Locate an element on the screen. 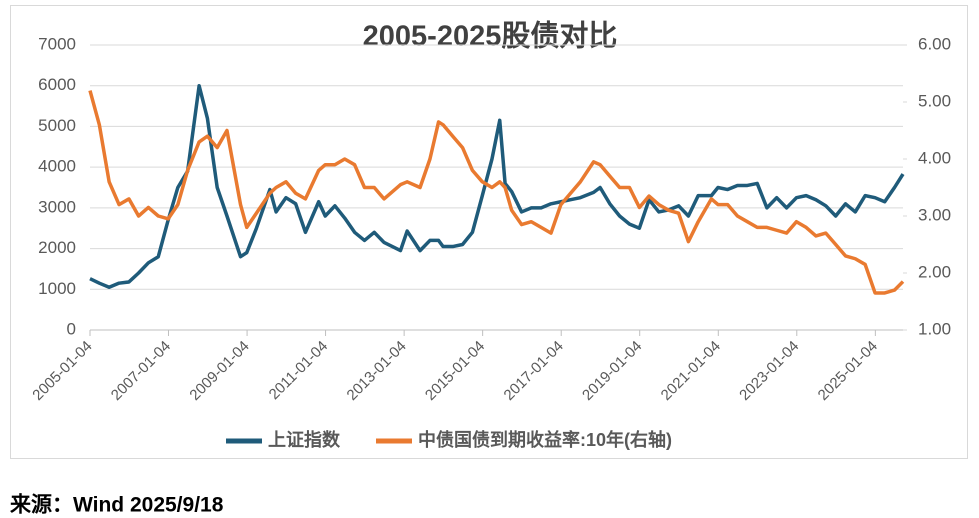  chart-title: 2005-2025股债对比 is located at coordinates (490, 36).